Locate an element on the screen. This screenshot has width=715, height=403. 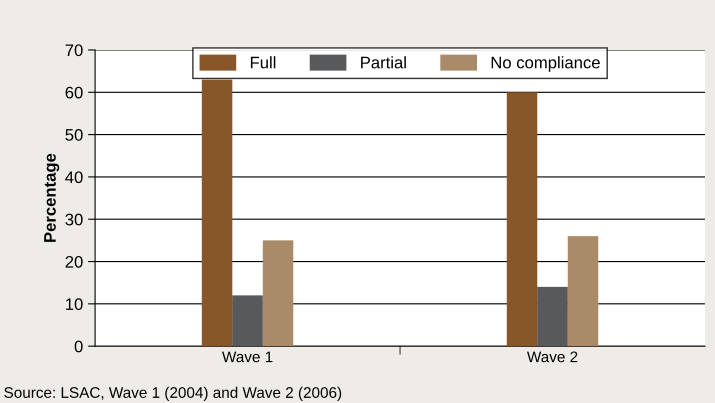
y-tick-label: 40 is located at coordinates (74, 177).